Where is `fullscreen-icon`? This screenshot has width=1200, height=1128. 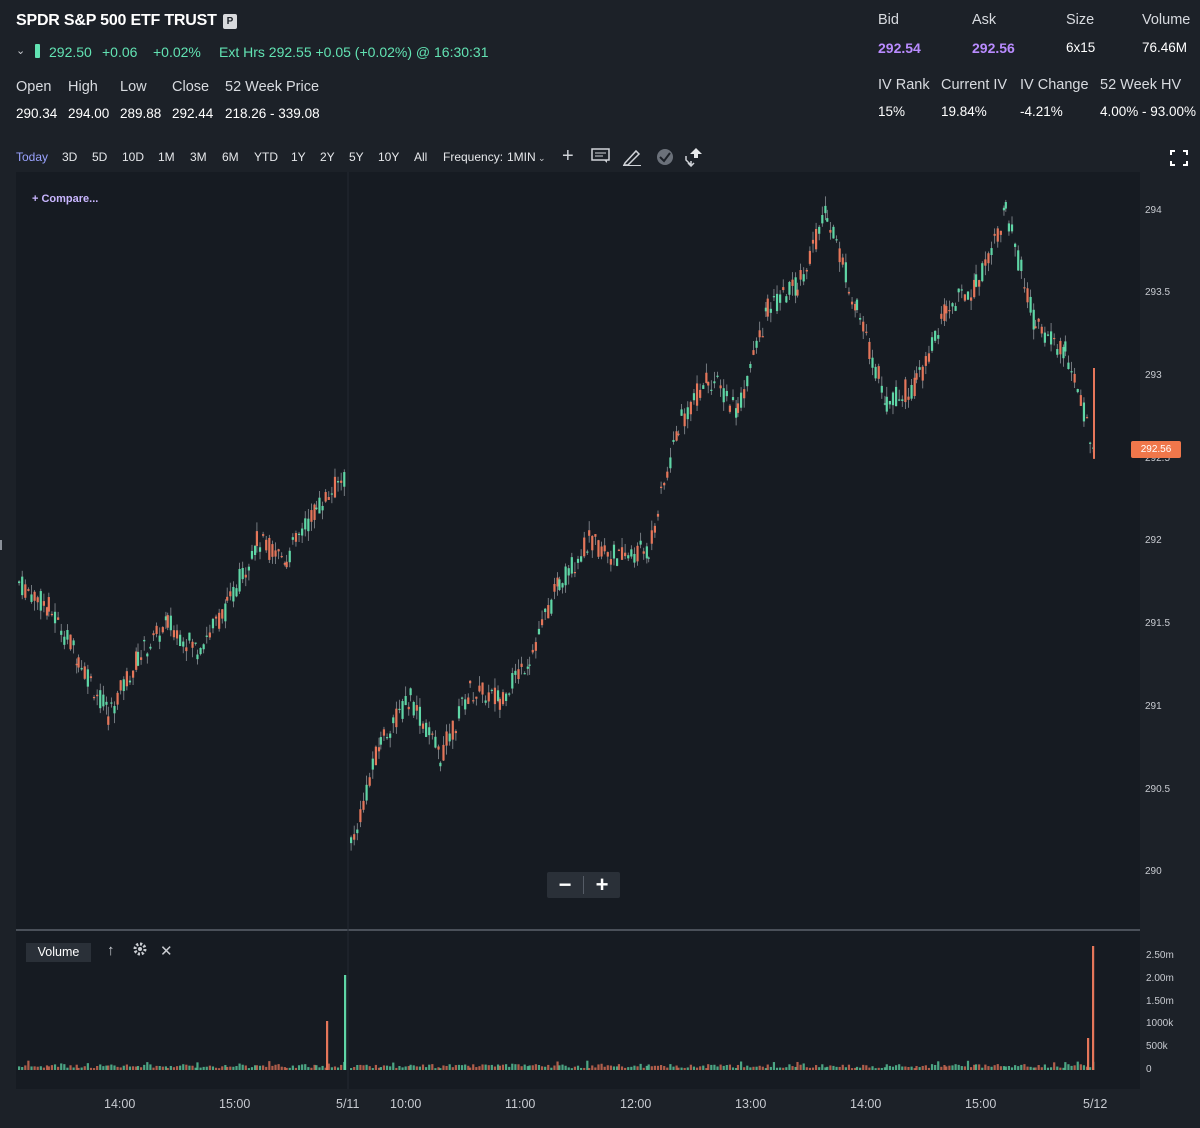 fullscreen-icon is located at coordinates (1179, 160).